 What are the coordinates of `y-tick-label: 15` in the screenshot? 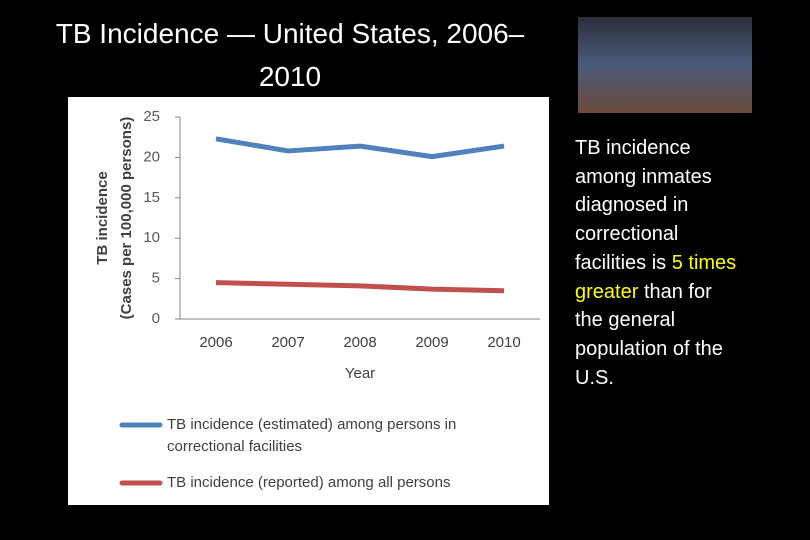 It's located at (151, 197).